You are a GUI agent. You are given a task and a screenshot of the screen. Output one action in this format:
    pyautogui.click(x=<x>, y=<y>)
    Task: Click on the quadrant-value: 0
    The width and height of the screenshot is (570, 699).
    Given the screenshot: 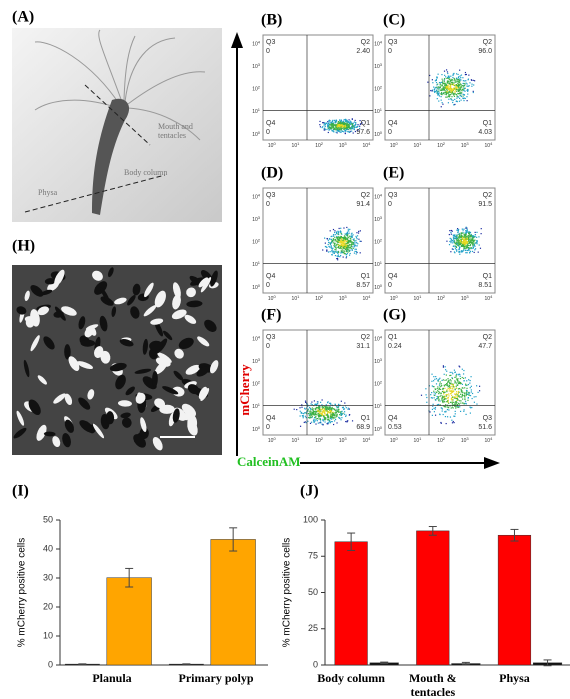 What is the action you would take?
    pyautogui.click(x=268, y=51)
    